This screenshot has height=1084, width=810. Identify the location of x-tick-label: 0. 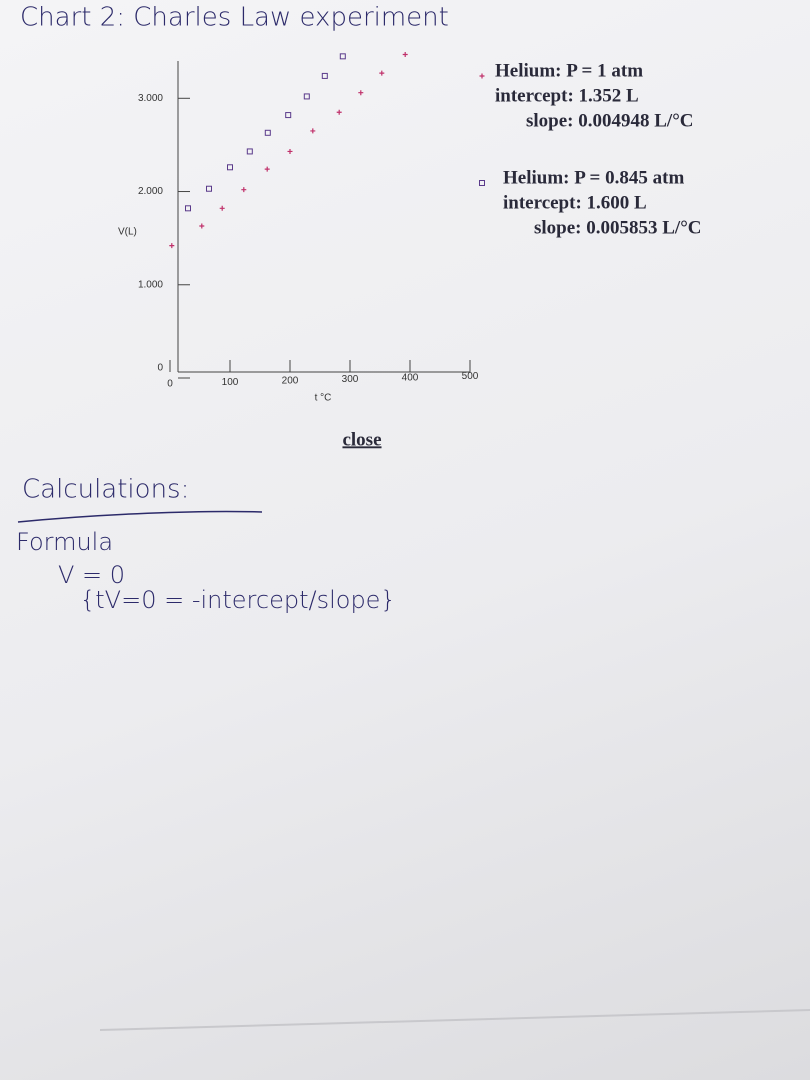
(170, 384).